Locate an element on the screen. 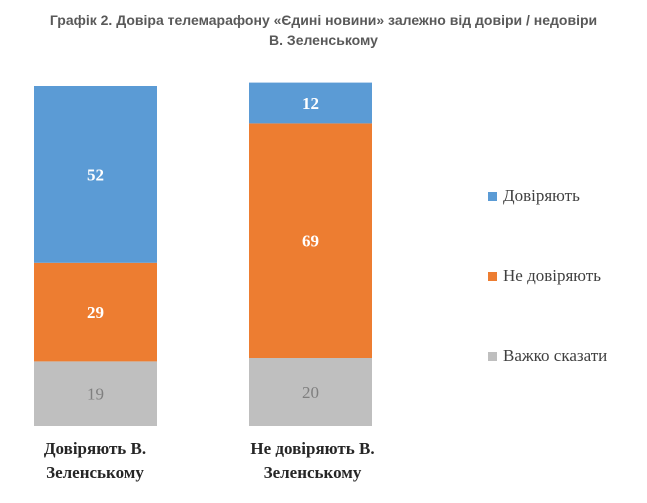 The width and height of the screenshot is (647, 503). legend-item-distrust: Не довіряють is located at coordinates (547, 276).